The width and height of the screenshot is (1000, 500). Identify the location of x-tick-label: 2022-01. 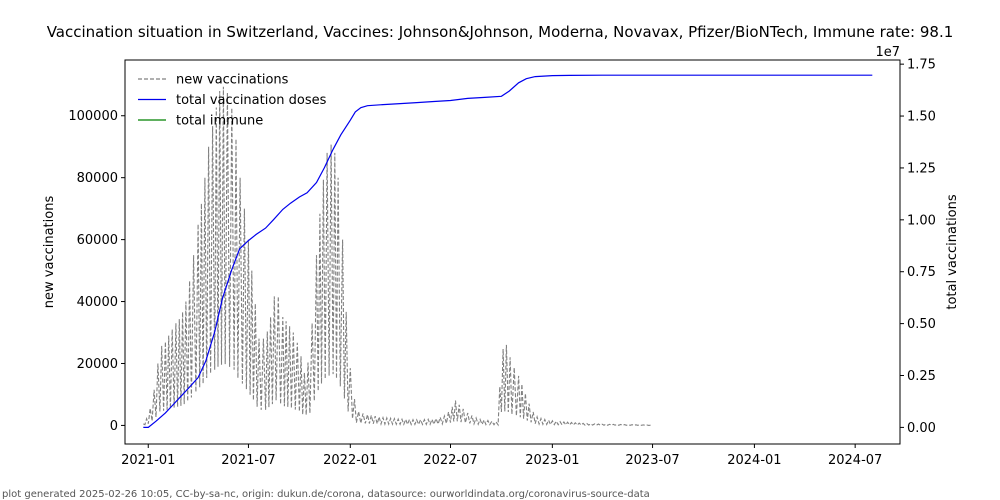
(350, 460).